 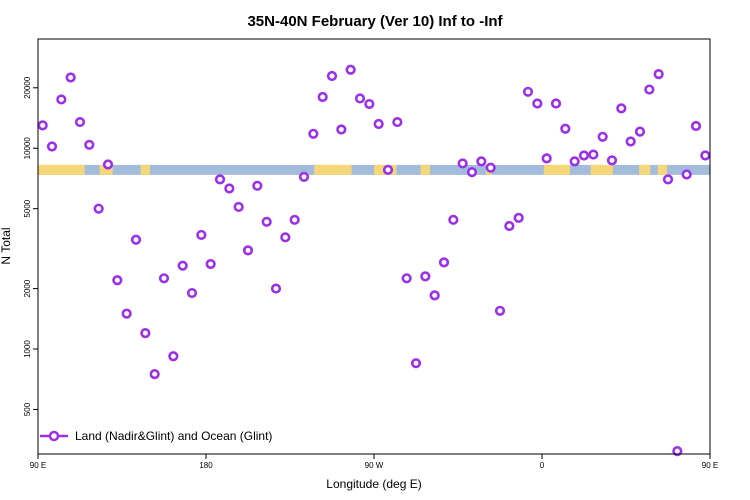 I want to click on y-tick-label: 2000, so click(x=27, y=288).